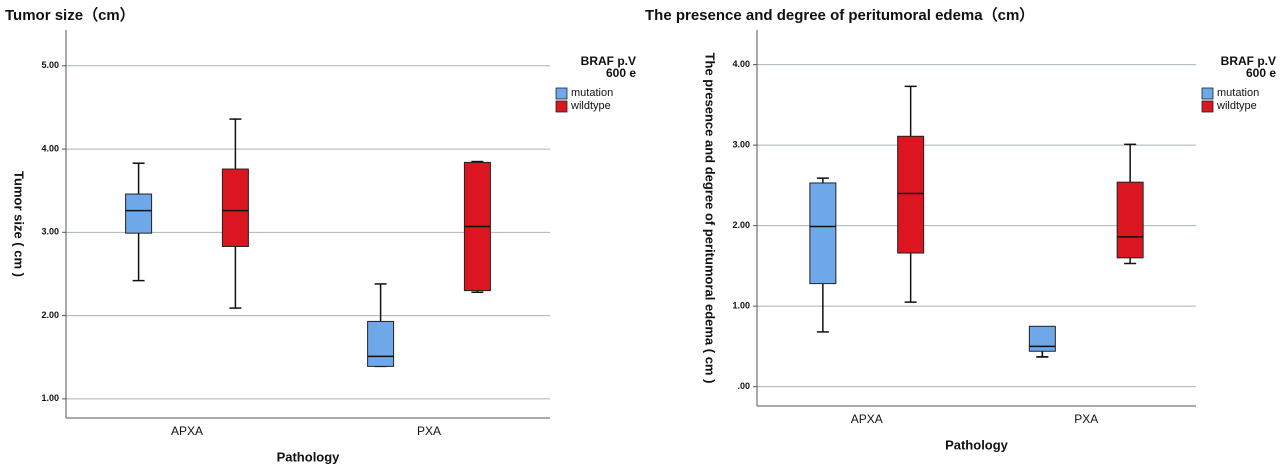 Image resolution: width=1280 pixels, height=470 pixels. I want to click on y-tick-label: 5.00, so click(50, 65).